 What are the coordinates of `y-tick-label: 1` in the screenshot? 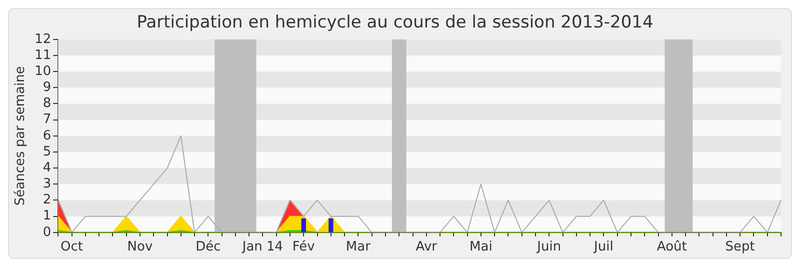 It's located at (47, 216).